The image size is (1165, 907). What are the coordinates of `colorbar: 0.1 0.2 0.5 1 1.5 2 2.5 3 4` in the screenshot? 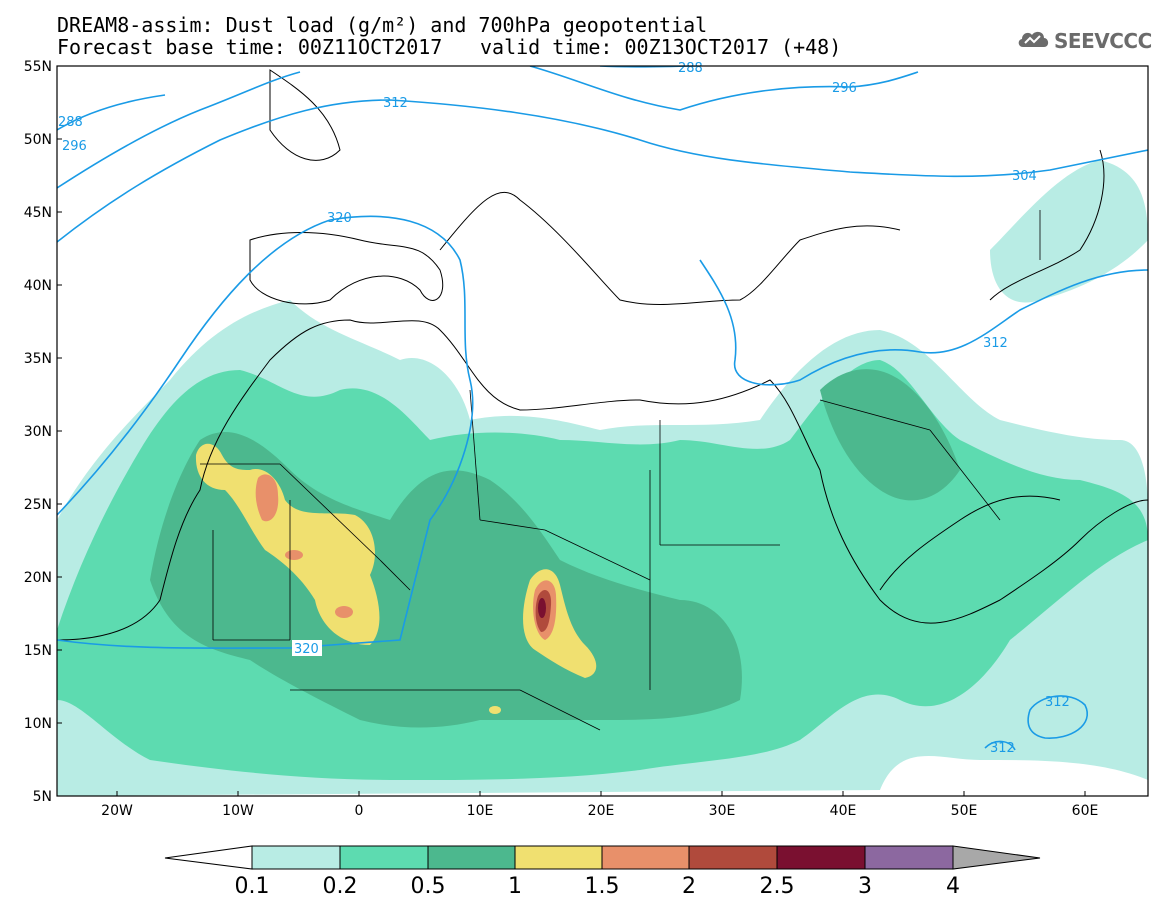 It's located at (602, 872).